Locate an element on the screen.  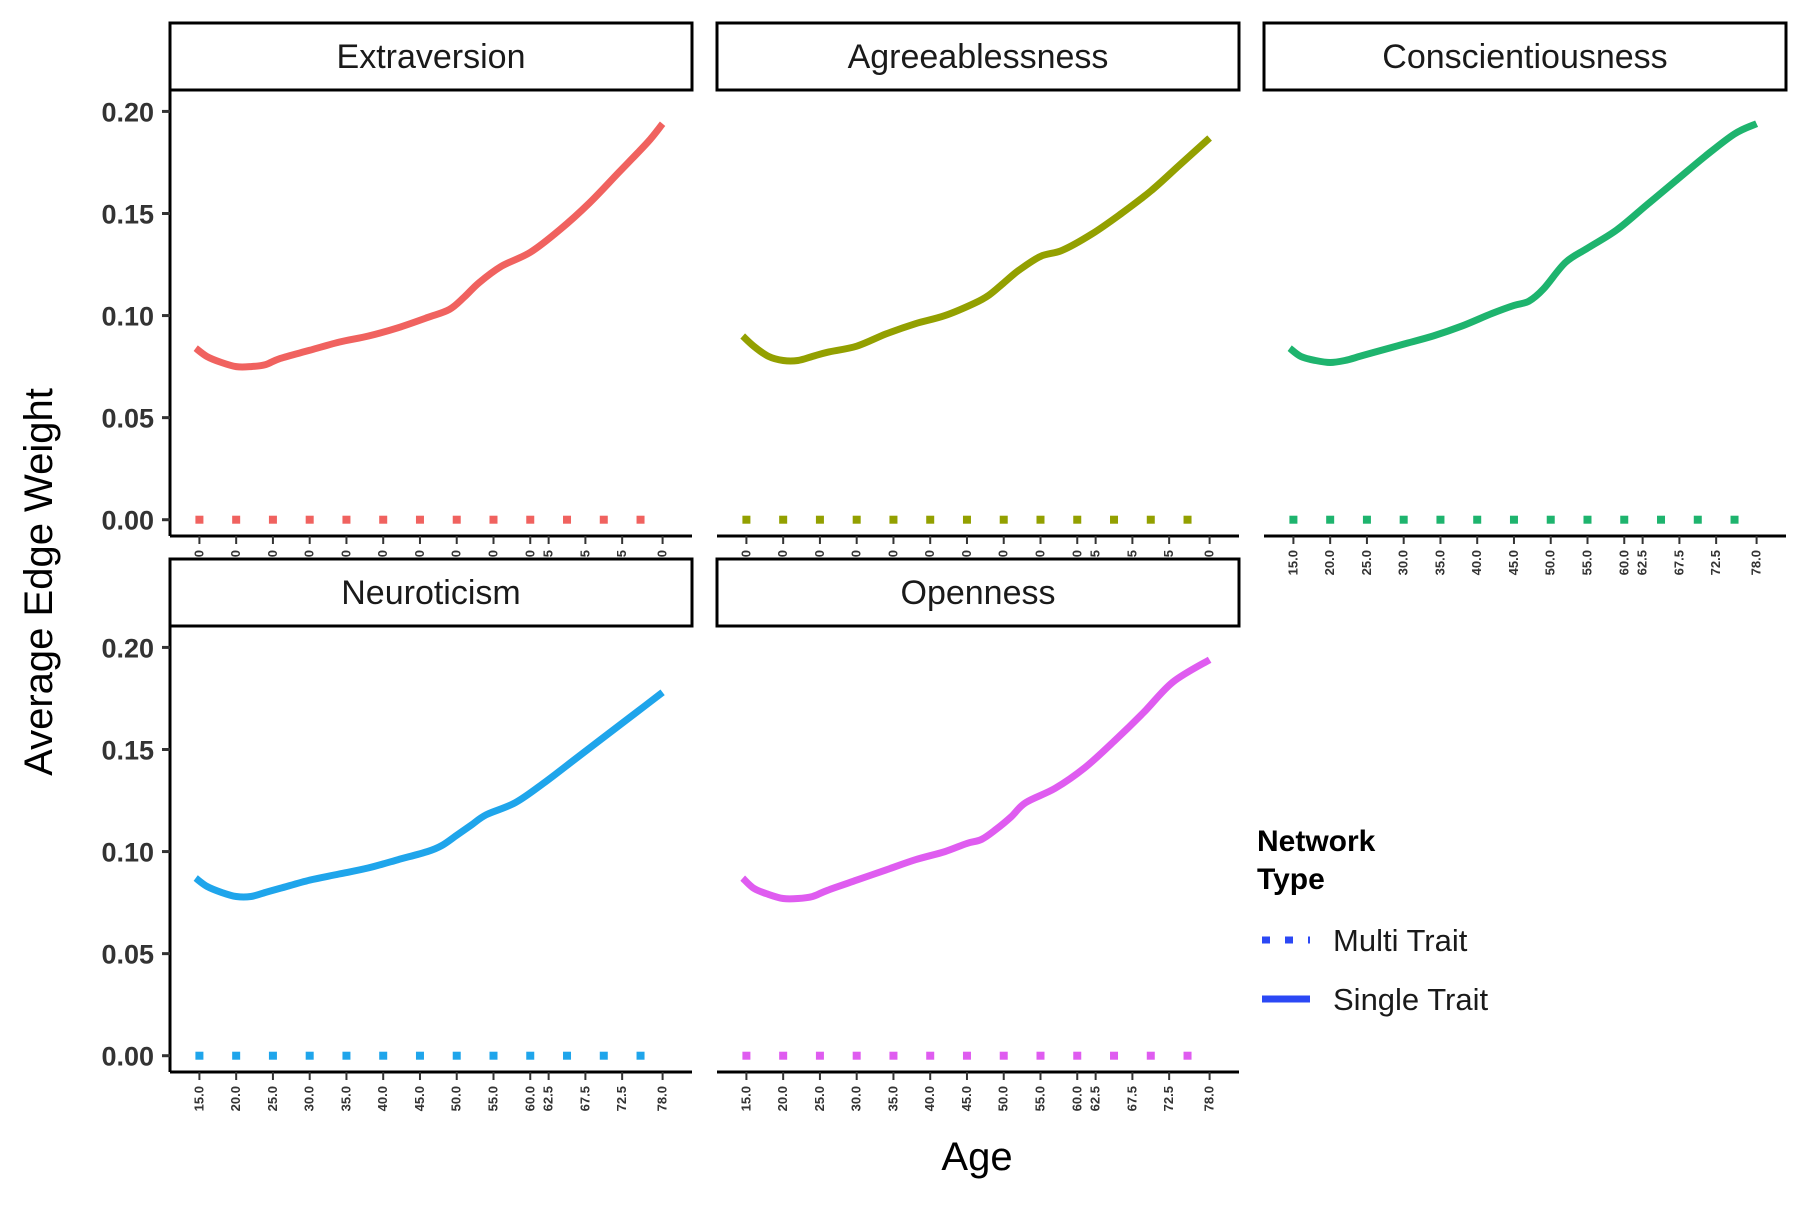
facet-strip-extraversion is located at coordinates (431, 56).